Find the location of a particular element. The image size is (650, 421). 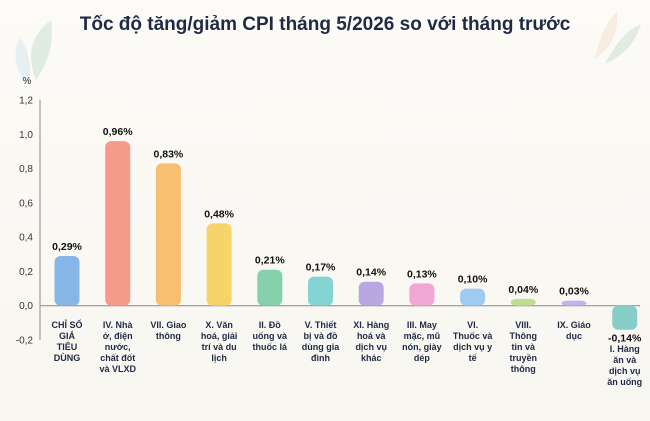

category-label: IX. Giáo dục is located at coordinates (574, 330).